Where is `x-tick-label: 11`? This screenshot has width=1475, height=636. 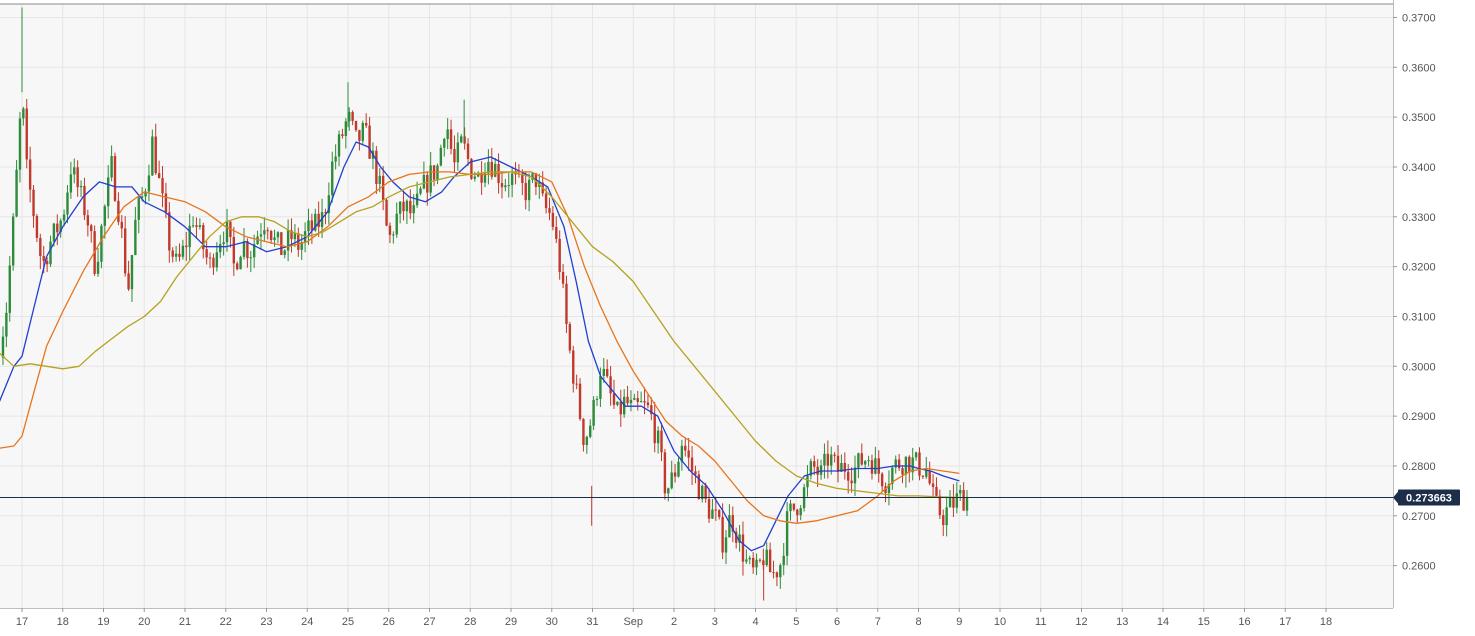
x-tick-label: 11 is located at coordinates (1040, 622).